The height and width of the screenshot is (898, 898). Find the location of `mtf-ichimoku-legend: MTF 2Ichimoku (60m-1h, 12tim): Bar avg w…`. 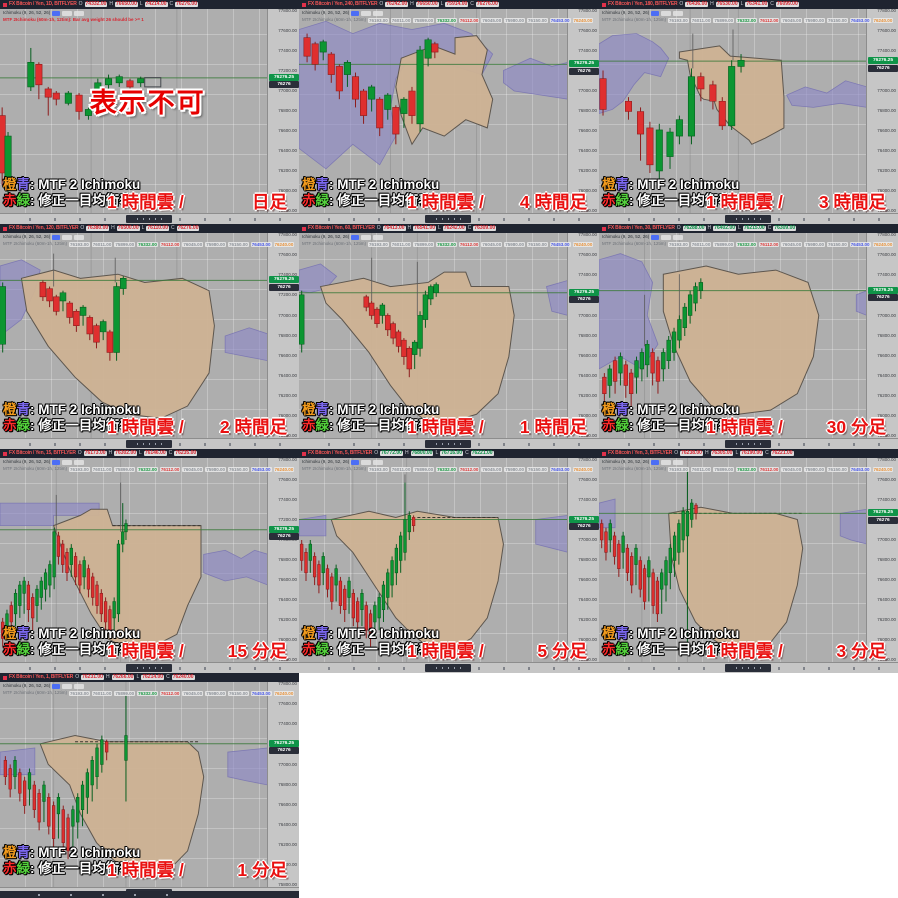

mtf-ichimoku-legend: MTF 2Ichimoku (60m-1h, 12tim): Bar avg w… is located at coordinates (73, 20).